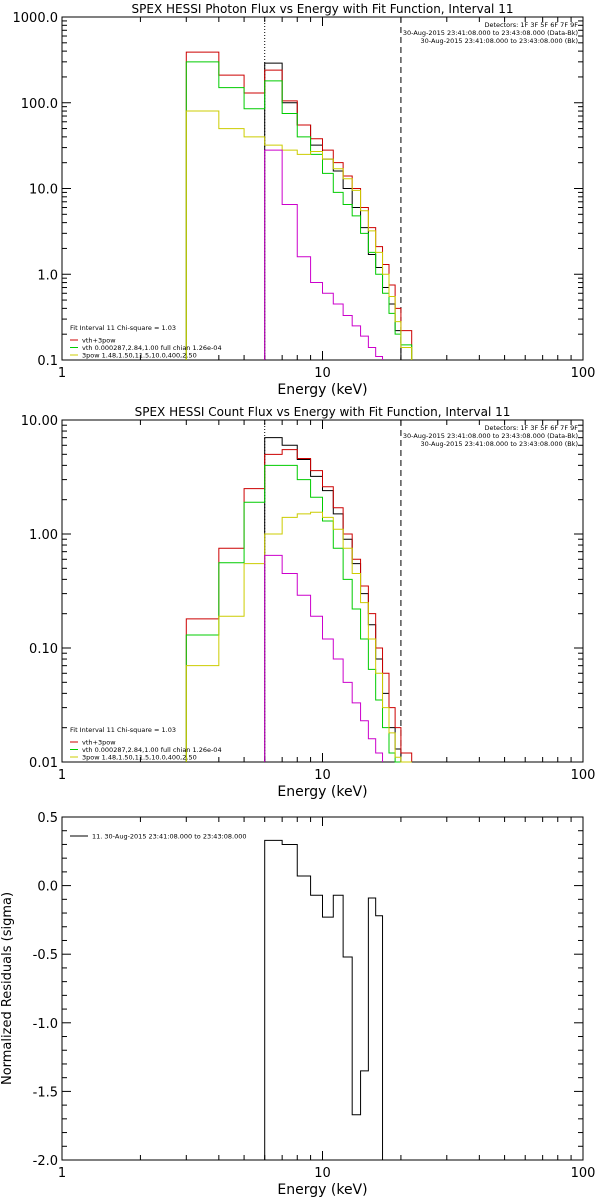 The width and height of the screenshot is (600, 1200). I want to click on chart1-legend-label: 3pow 1.48,1.50,11.5,10.0,400,2.50, so click(139, 758).